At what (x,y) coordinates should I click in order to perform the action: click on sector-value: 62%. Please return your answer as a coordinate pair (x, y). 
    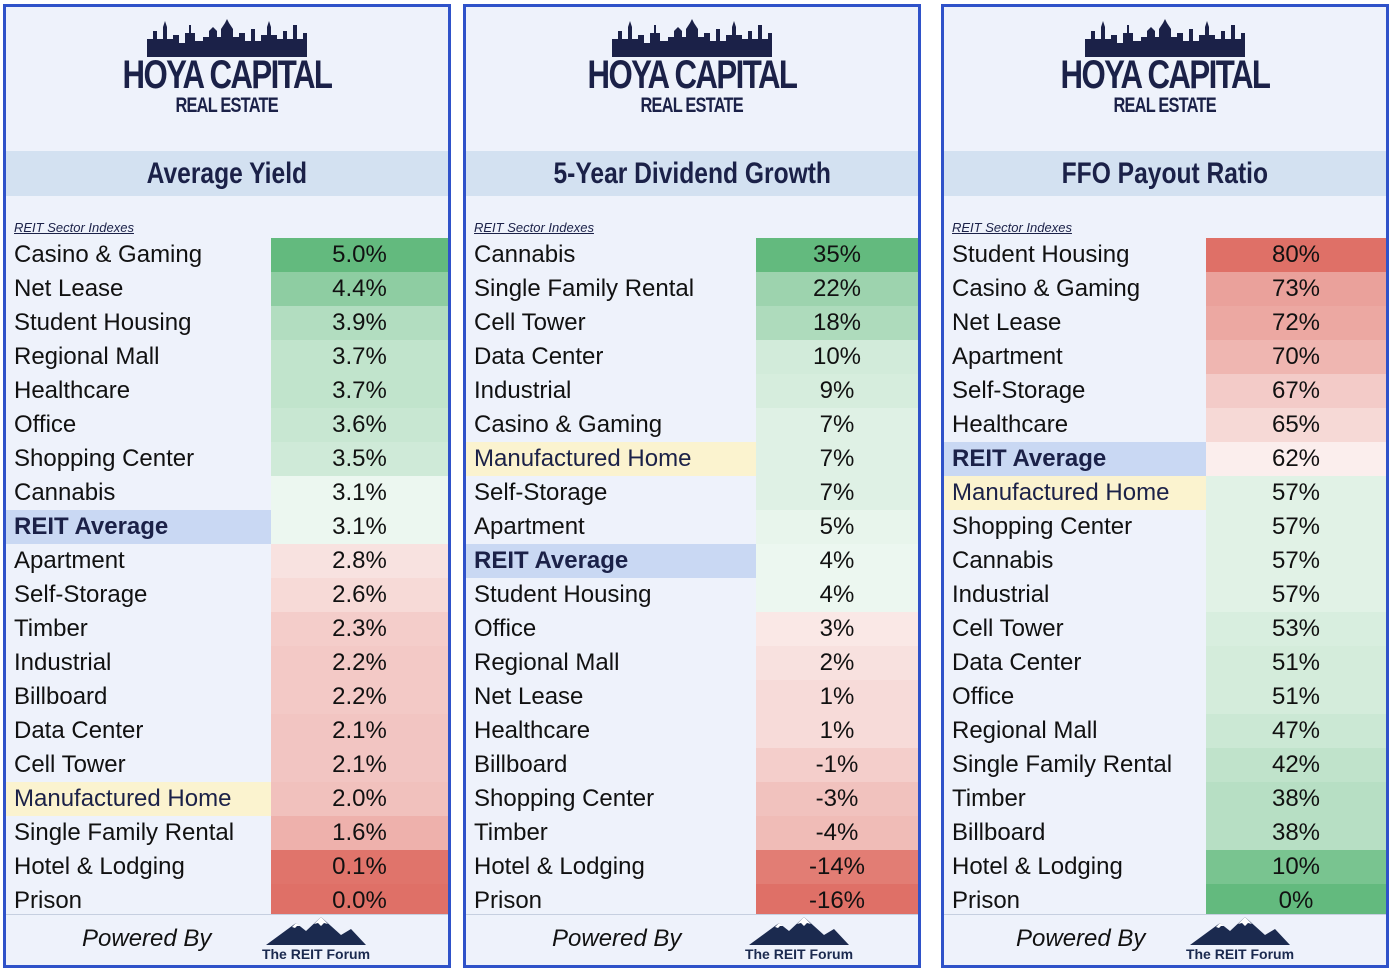
    Looking at the image, I should click on (1296, 459).